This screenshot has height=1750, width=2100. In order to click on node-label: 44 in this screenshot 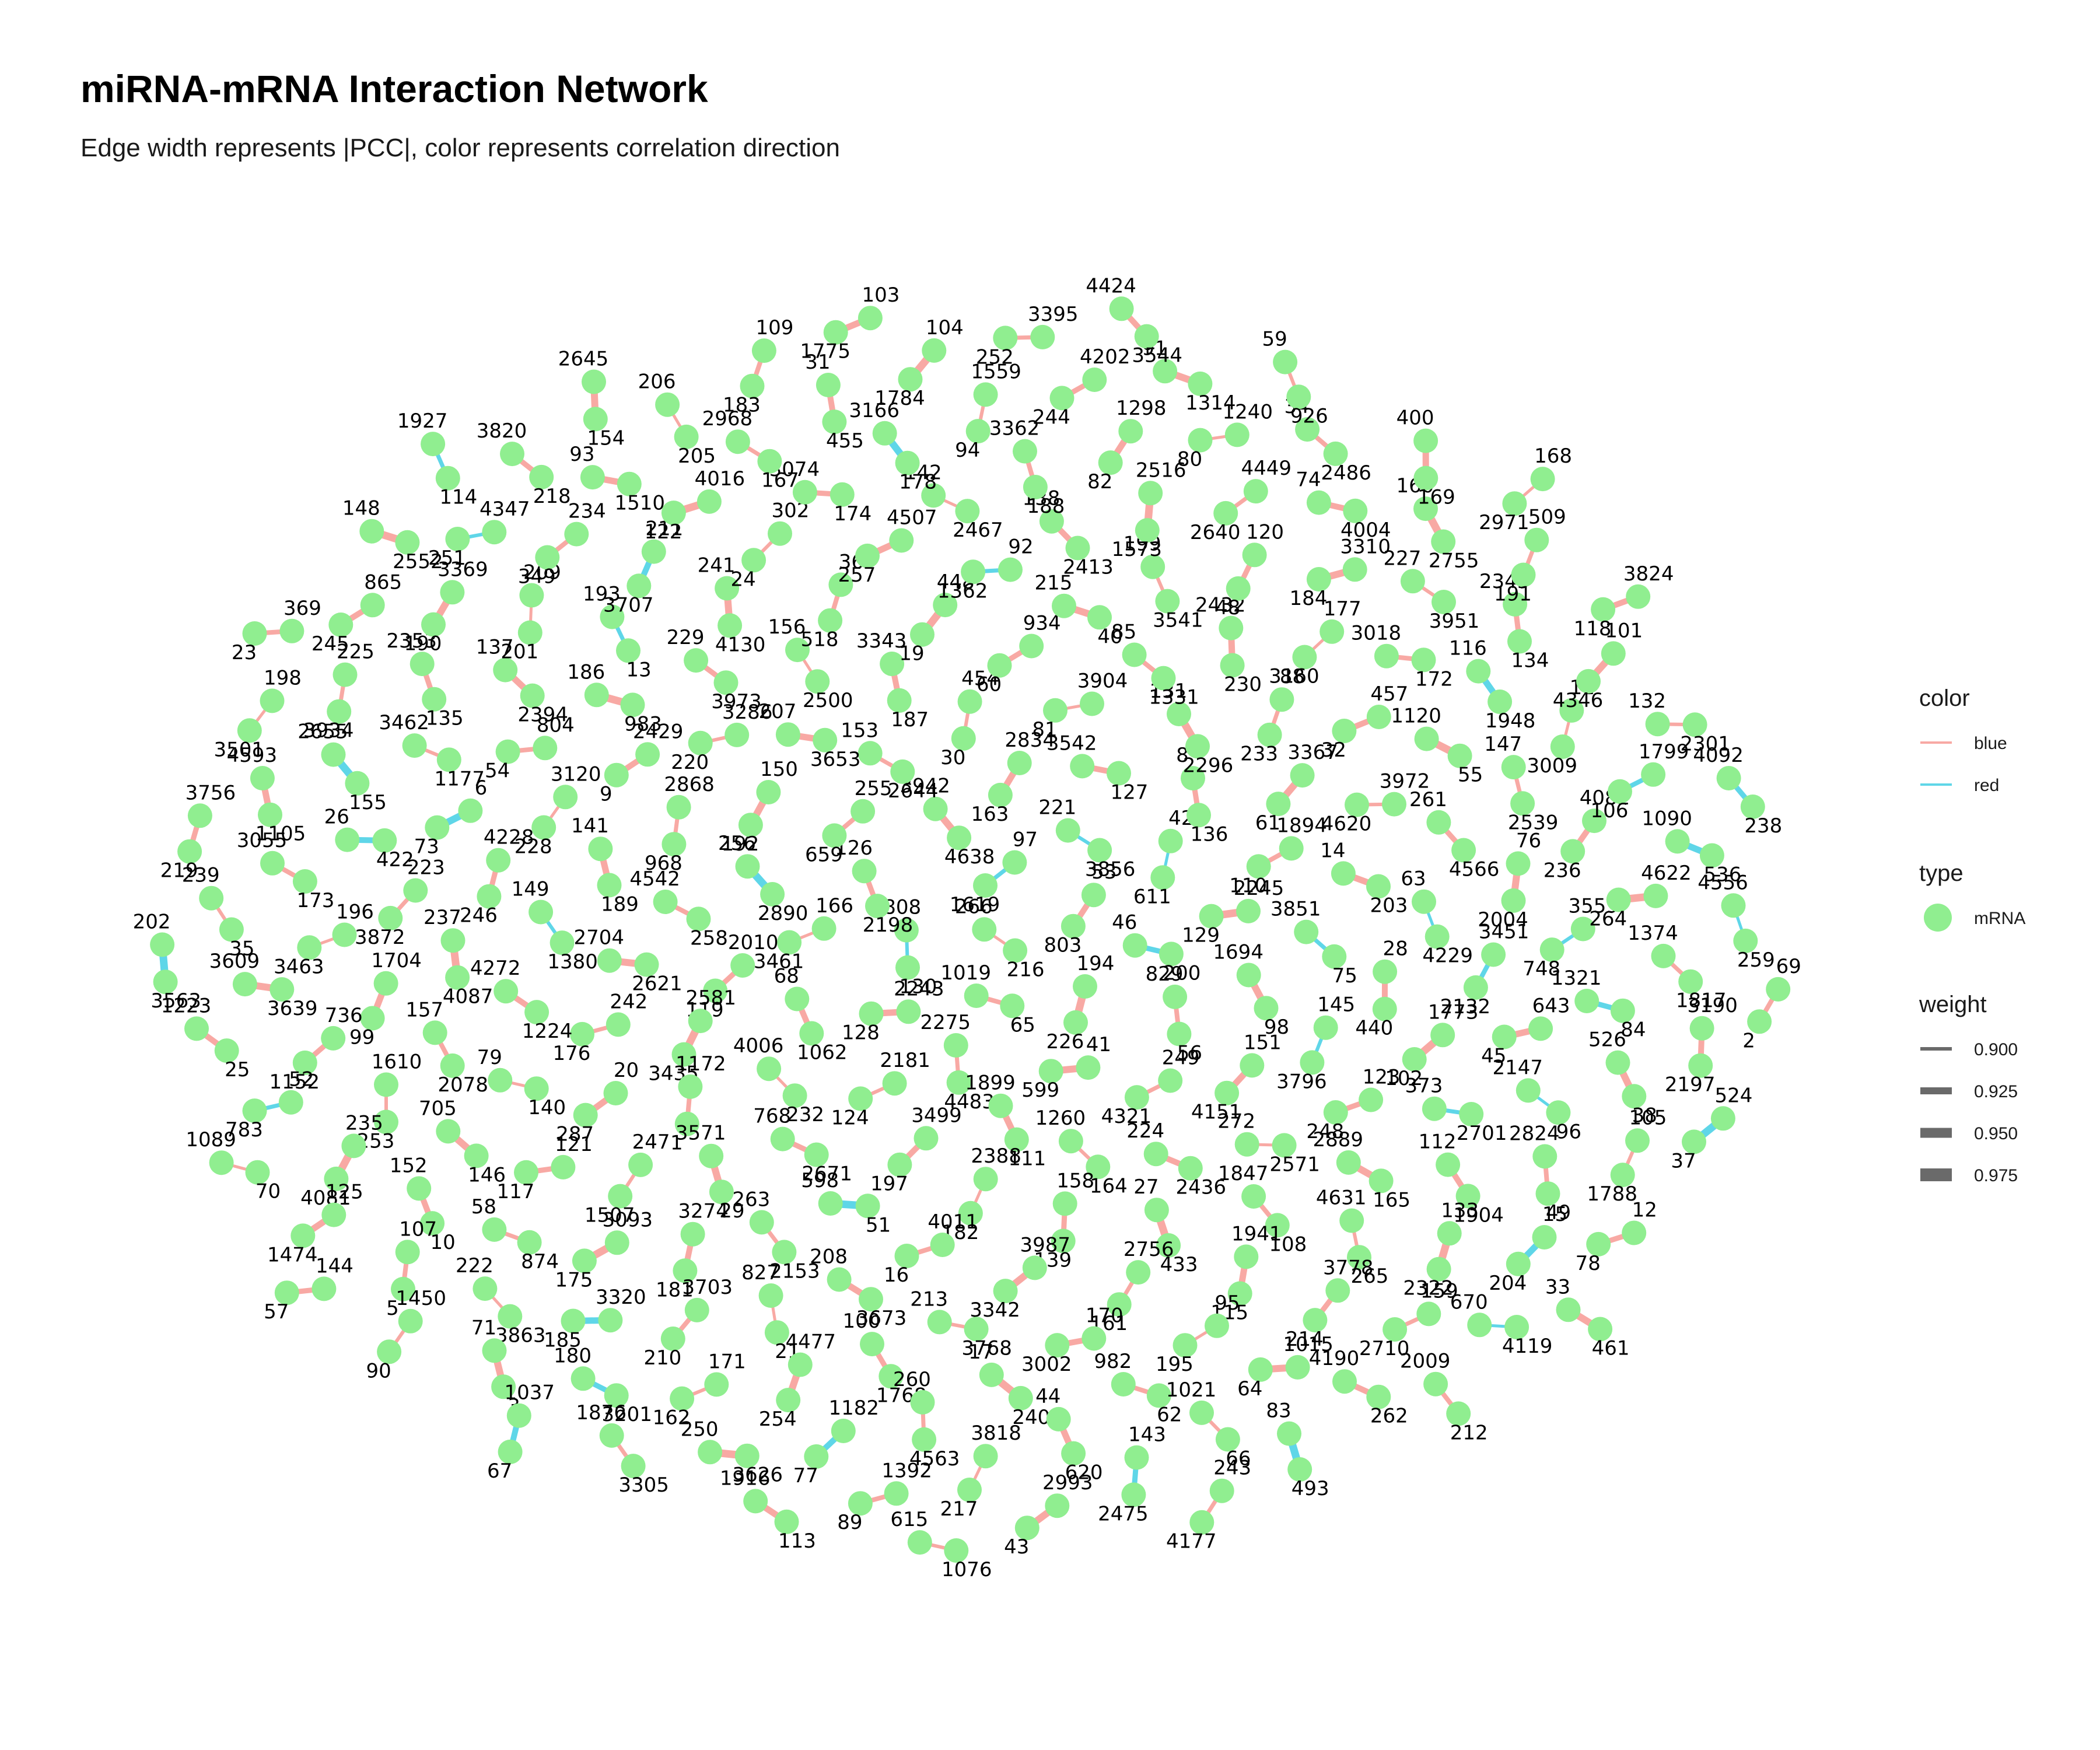, I will do `click(1047, 1396)`.